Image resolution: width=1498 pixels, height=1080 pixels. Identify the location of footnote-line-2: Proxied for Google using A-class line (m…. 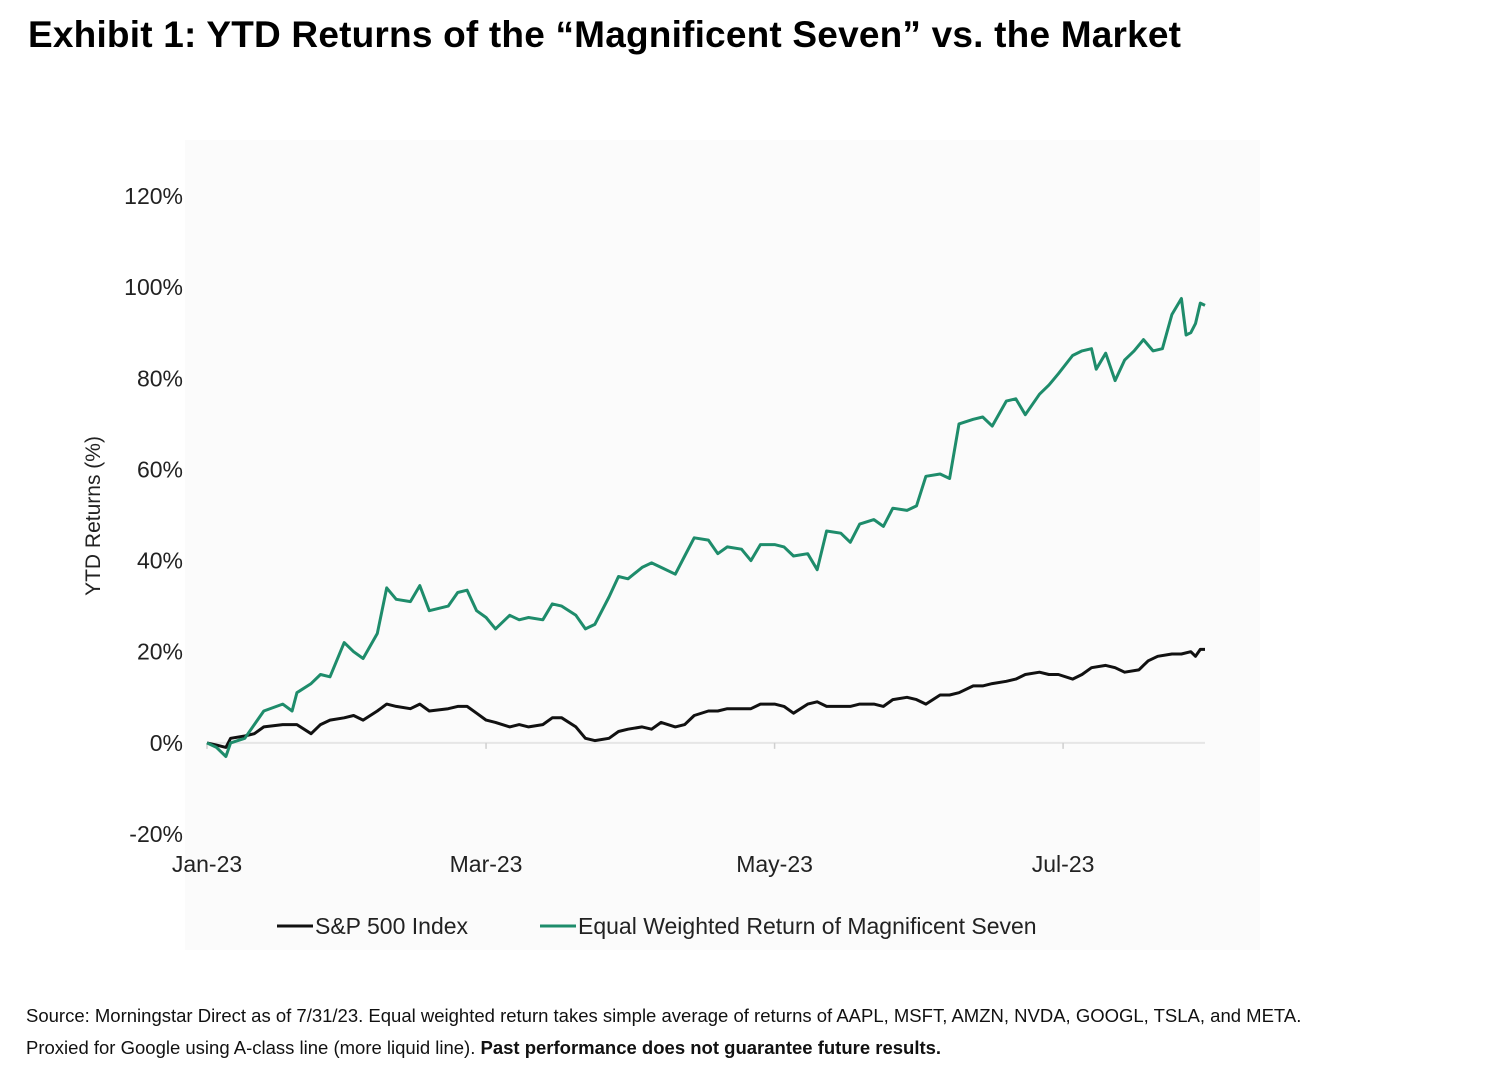
(756, 1048).